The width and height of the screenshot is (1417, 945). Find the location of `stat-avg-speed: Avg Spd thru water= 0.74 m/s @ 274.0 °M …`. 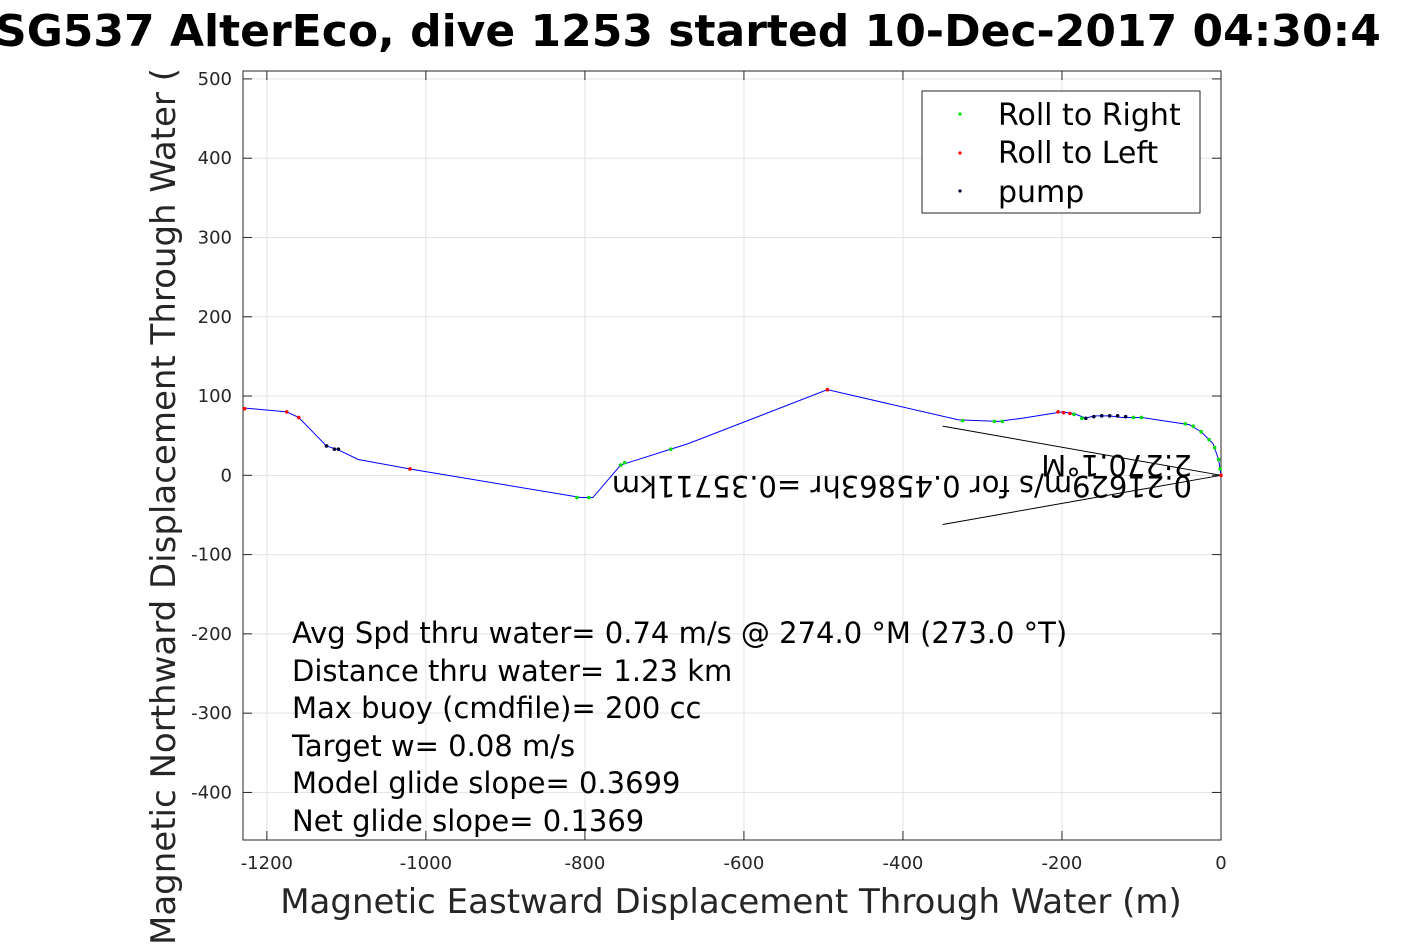

stat-avg-speed: Avg Spd thru water= 0.74 m/s @ 274.0 °M … is located at coordinates (679, 633).